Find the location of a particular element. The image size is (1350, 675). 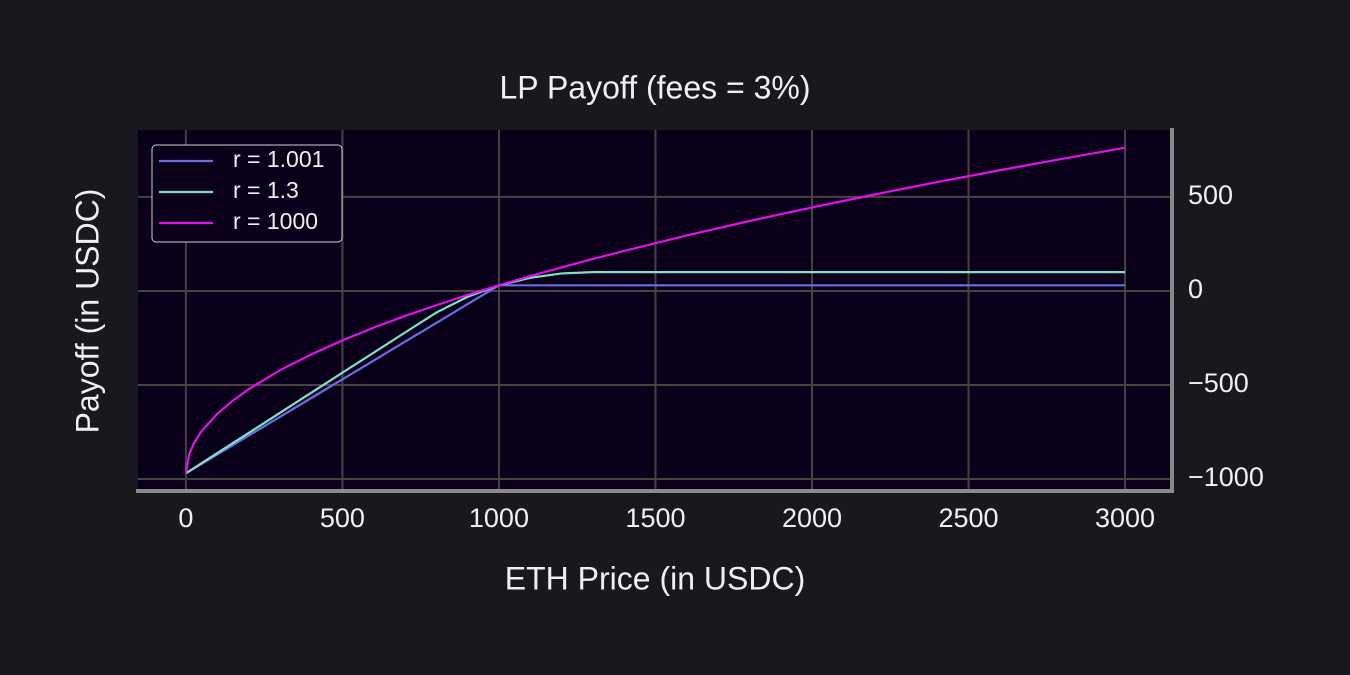

y-tick-label: −500 is located at coordinates (1218, 383).